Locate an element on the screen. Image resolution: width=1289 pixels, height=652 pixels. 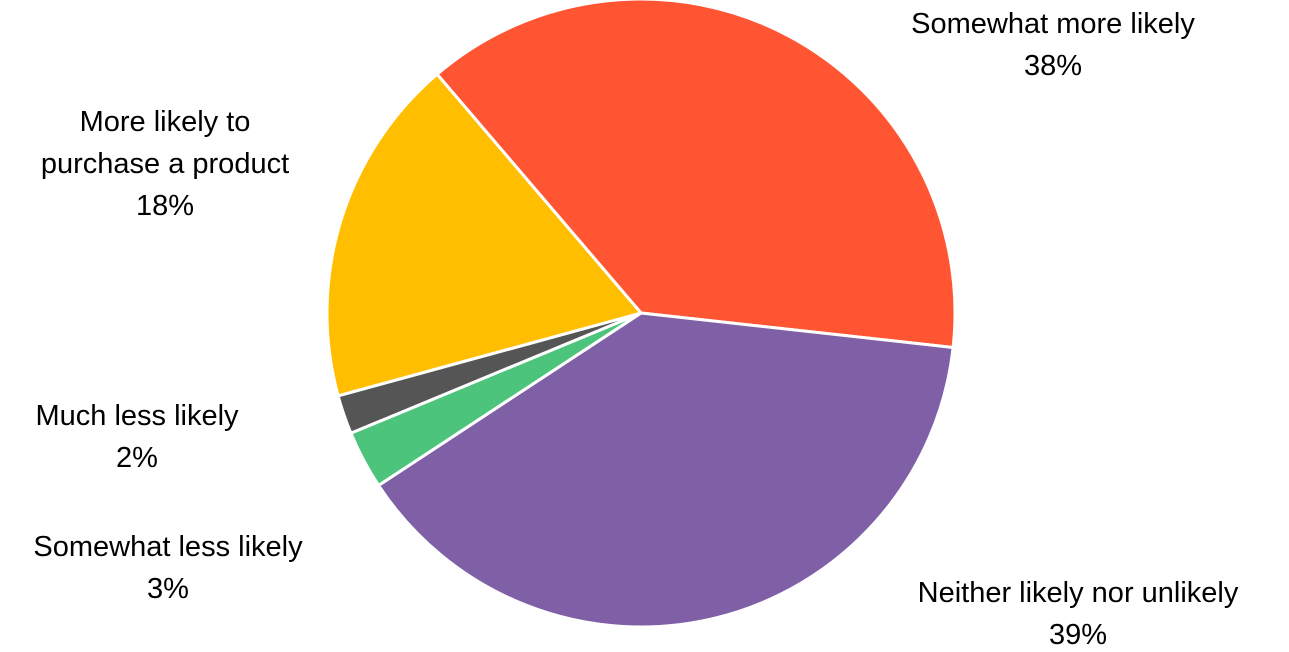
slice-label-5: More likely to purchase a product 18% is located at coordinates (165, 164).